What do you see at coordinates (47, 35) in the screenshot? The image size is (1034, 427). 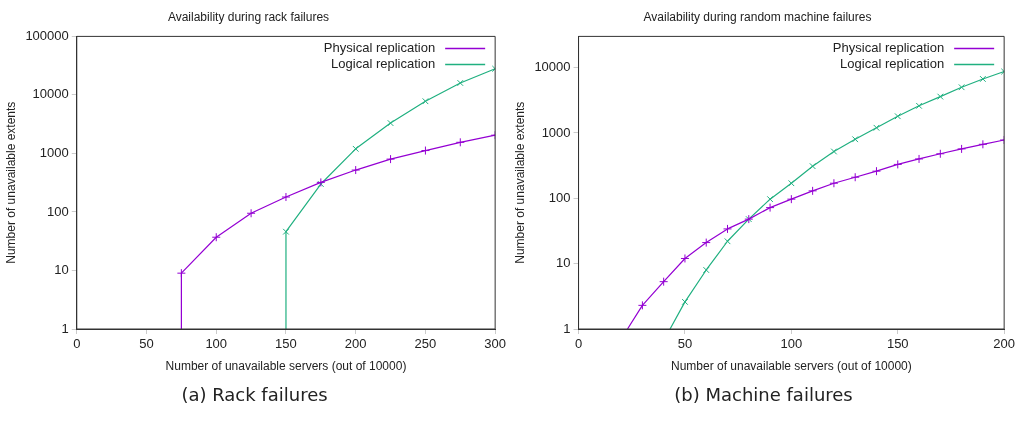 I see `y-tick-label: 100000` at bounding box center [47, 35].